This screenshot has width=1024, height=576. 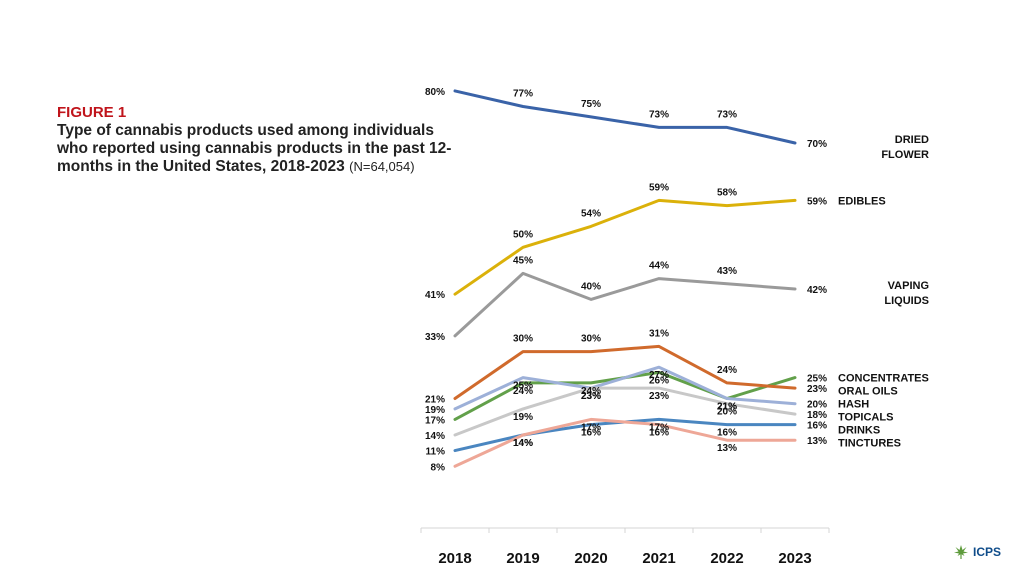 What do you see at coordinates (435, 436) in the screenshot?
I see `data-label-topicals-2018: 14%` at bounding box center [435, 436].